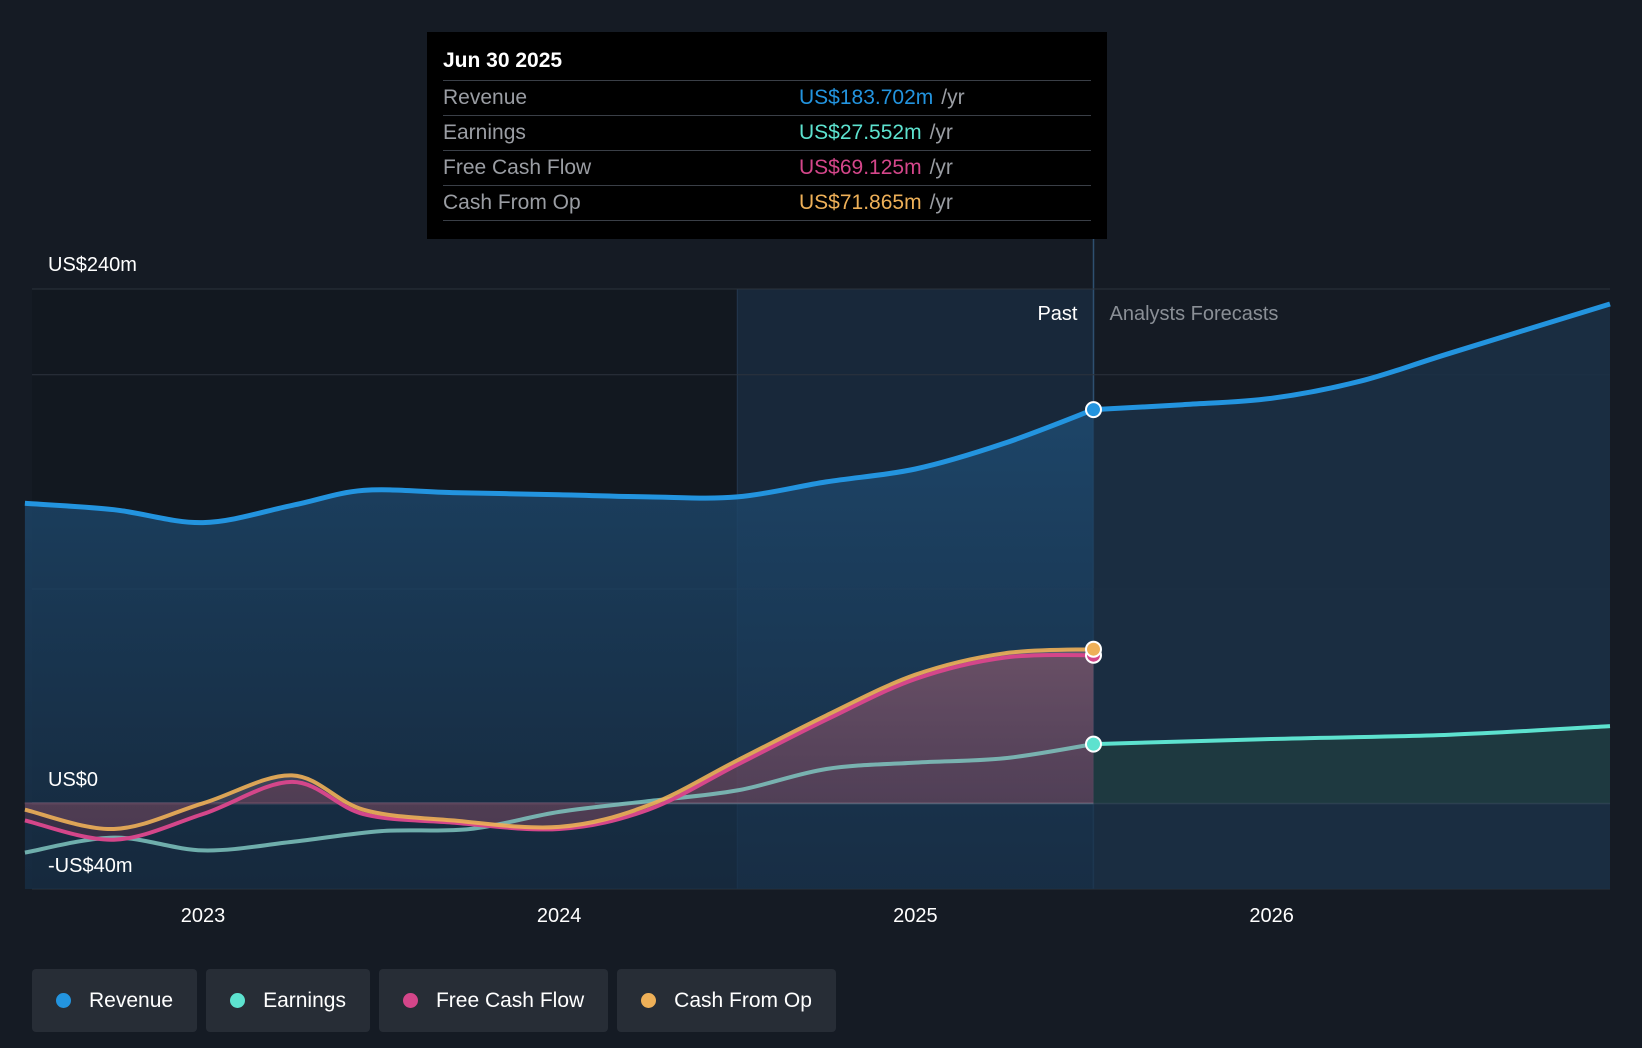 This screenshot has width=1642, height=1048. I want to click on legend-item-revenue: Revenue, so click(115, 1000).